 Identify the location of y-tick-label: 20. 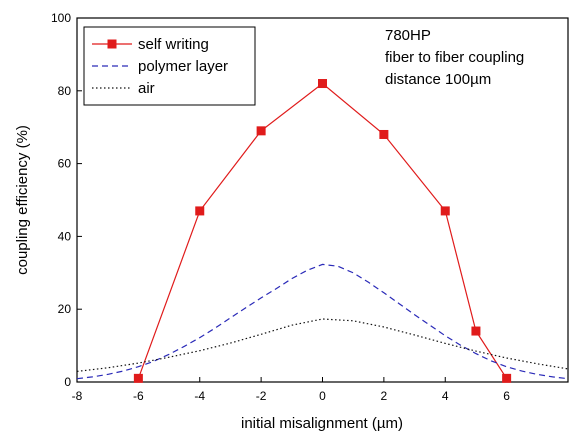
(65, 309).